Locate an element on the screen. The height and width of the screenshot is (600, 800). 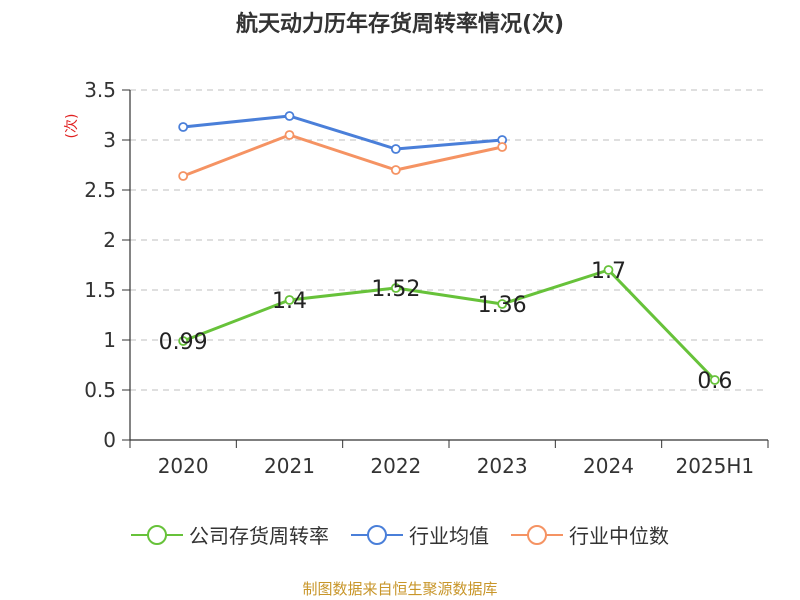
x-tick-label: 2023 is located at coordinates (502, 466).